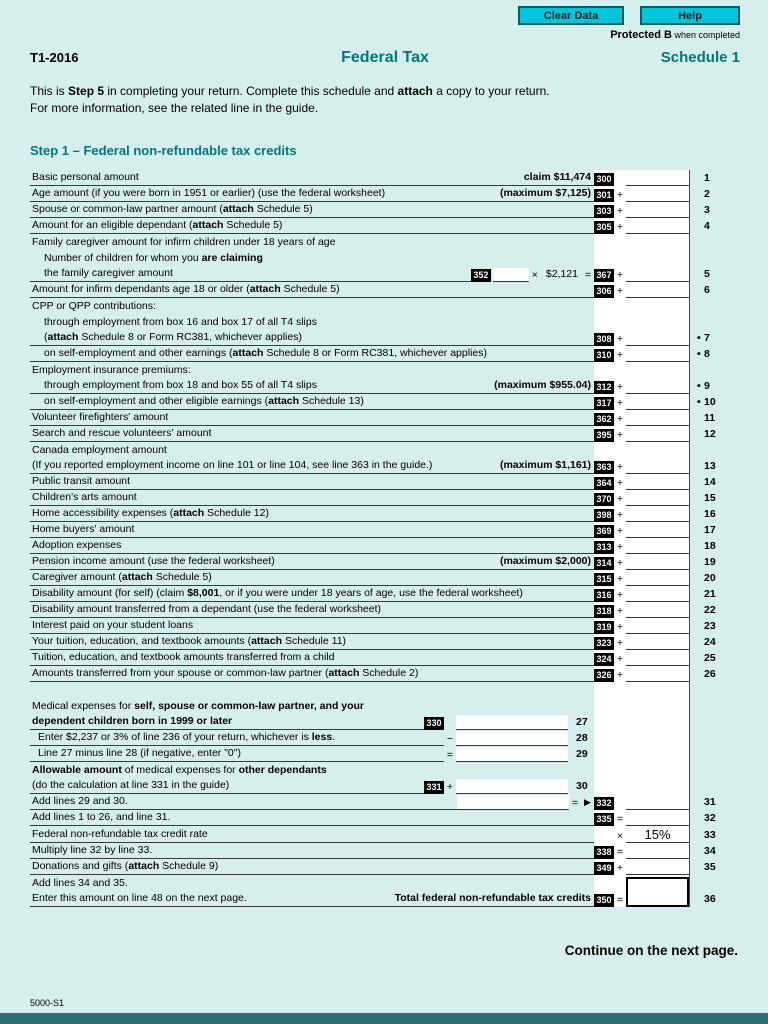 The image size is (768, 1024). What do you see at coordinates (571, 15) in the screenshot?
I see `clear-data-button: Clear Data` at bounding box center [571, 15].